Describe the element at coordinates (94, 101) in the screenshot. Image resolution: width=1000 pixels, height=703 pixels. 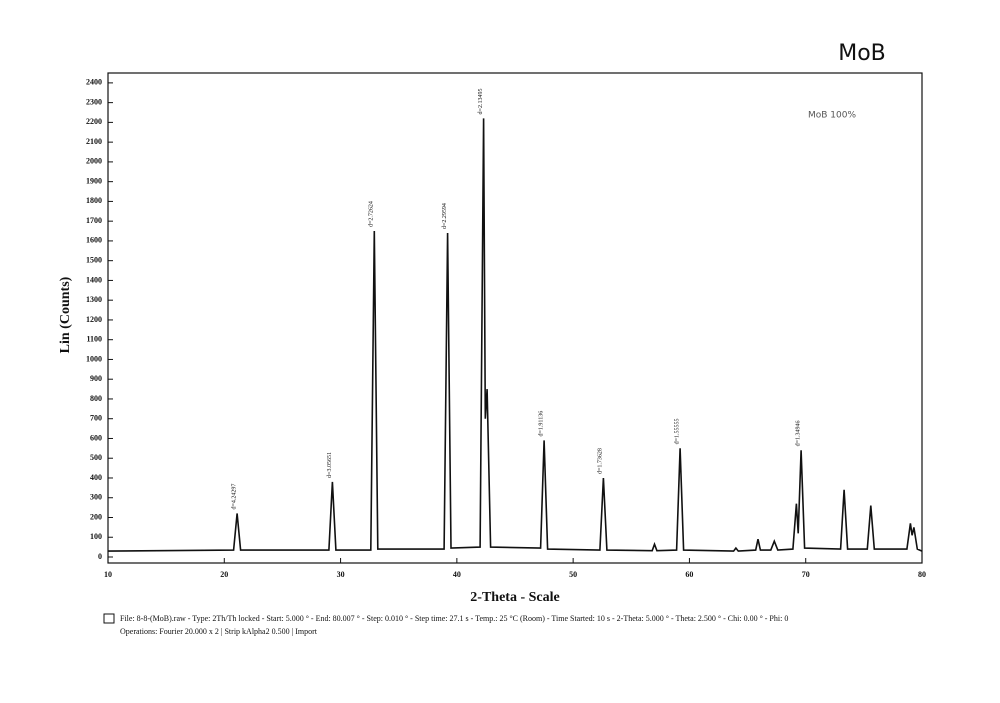
I see `y-tick-label: 2300` at that location.